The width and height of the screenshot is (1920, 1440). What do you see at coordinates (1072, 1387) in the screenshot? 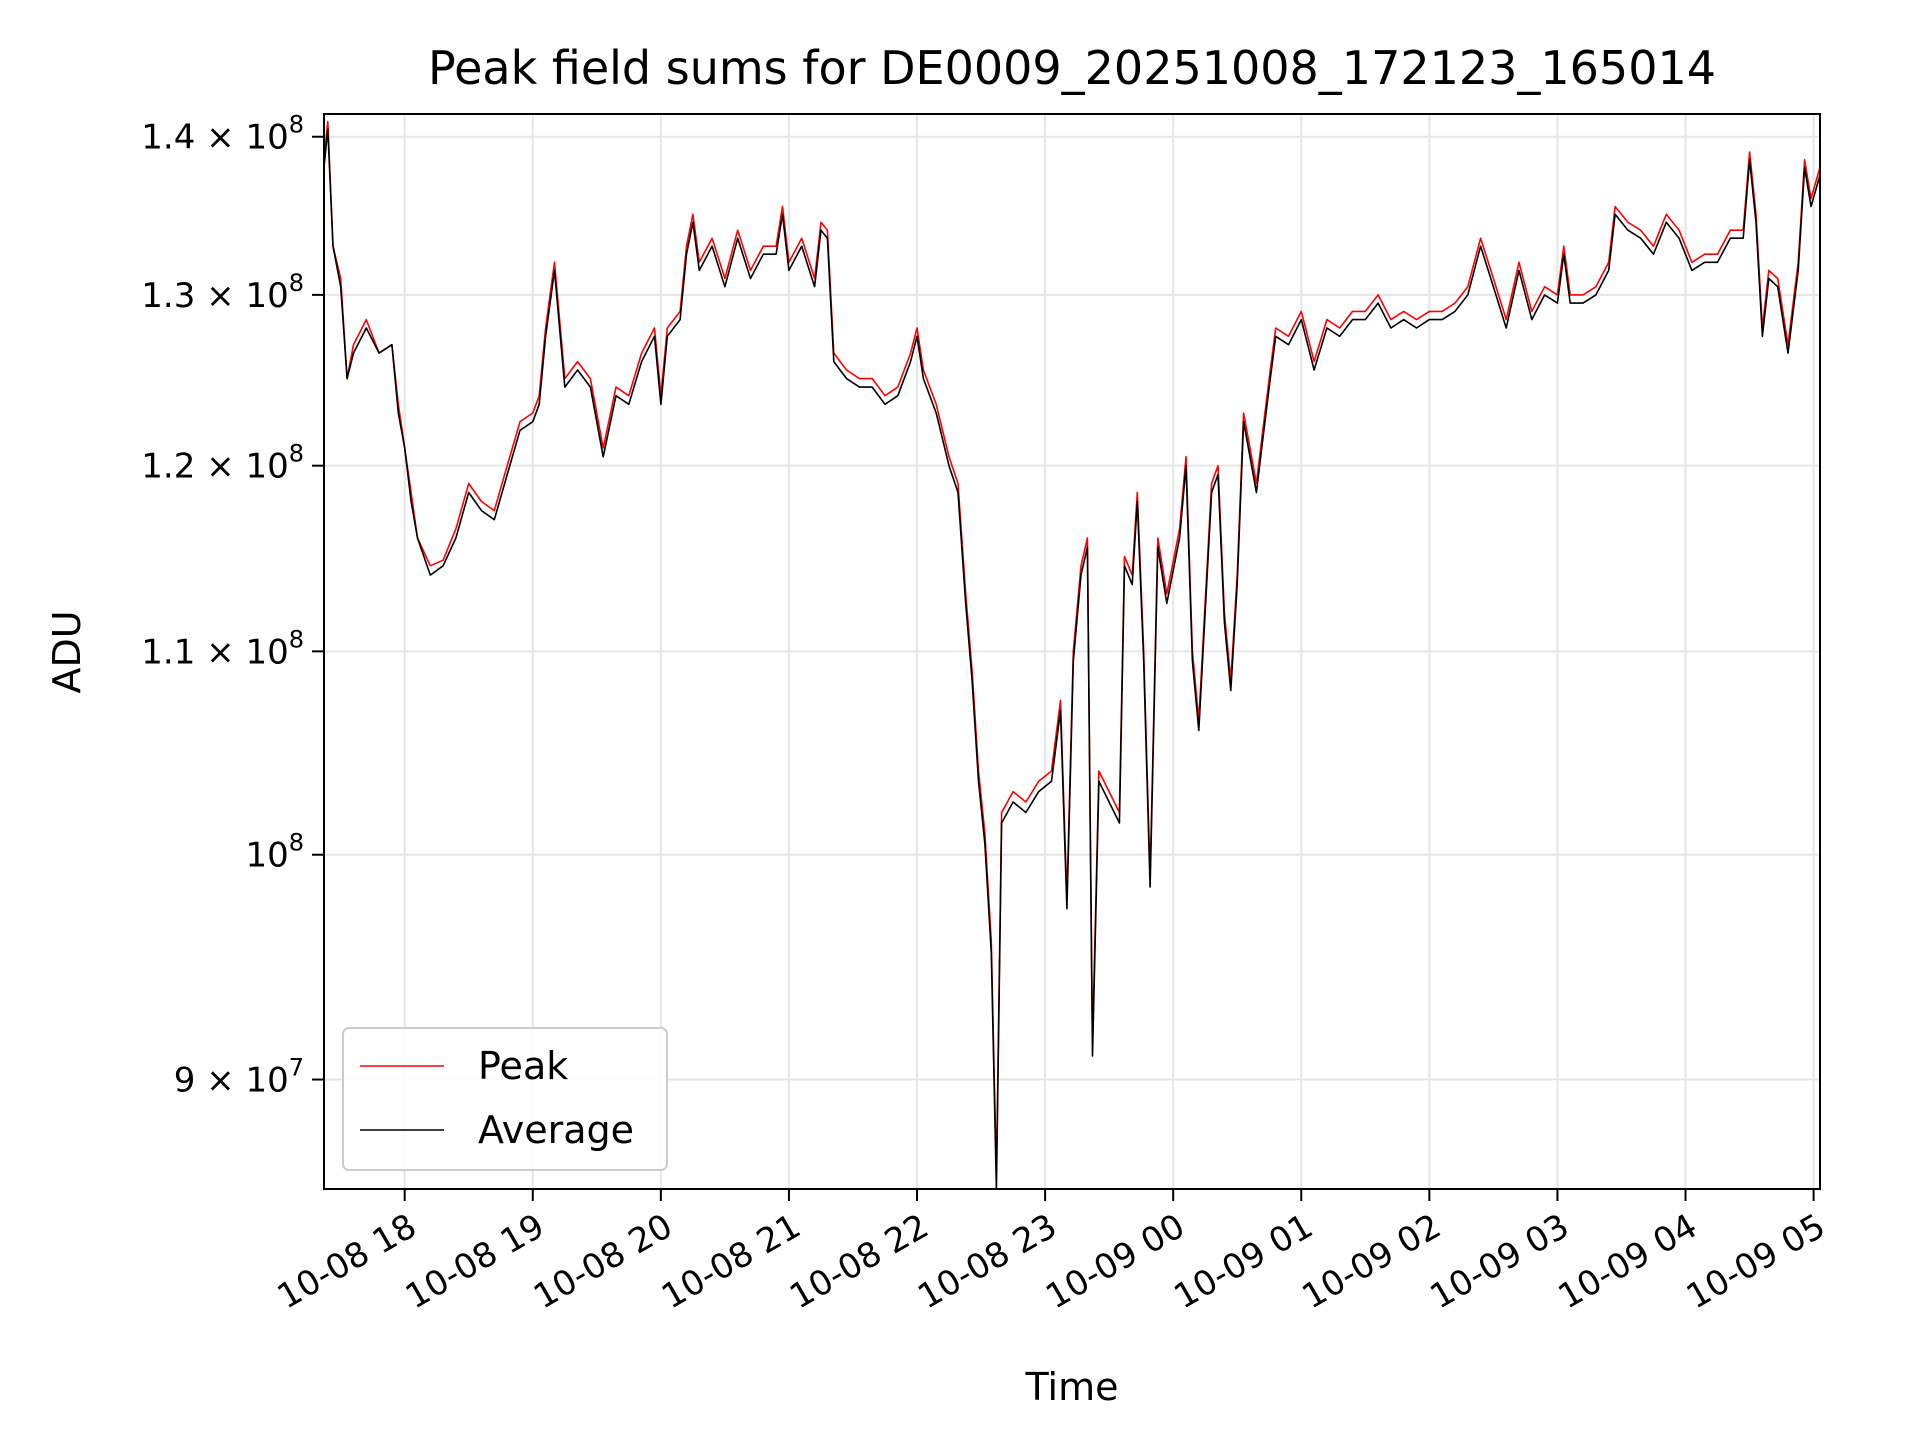
I see `x-axis-label: Time` at bounding box center [1072, 1387].